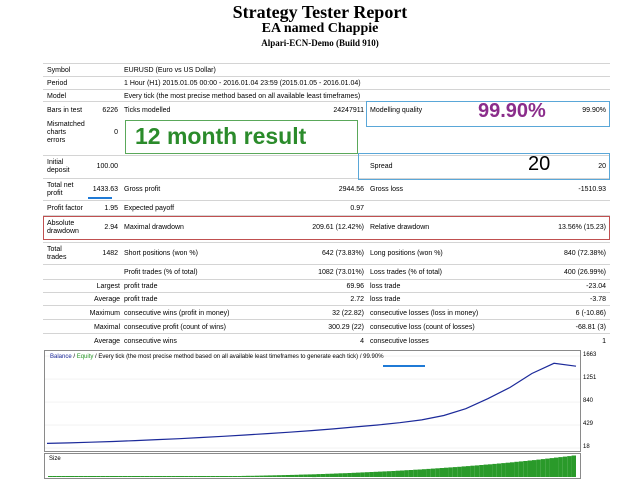  What do you see at coordinates (154, 227) in the screenshot?
I see `max-drawdown-label: Maximal drawdown` at bounding box center [154, 227].